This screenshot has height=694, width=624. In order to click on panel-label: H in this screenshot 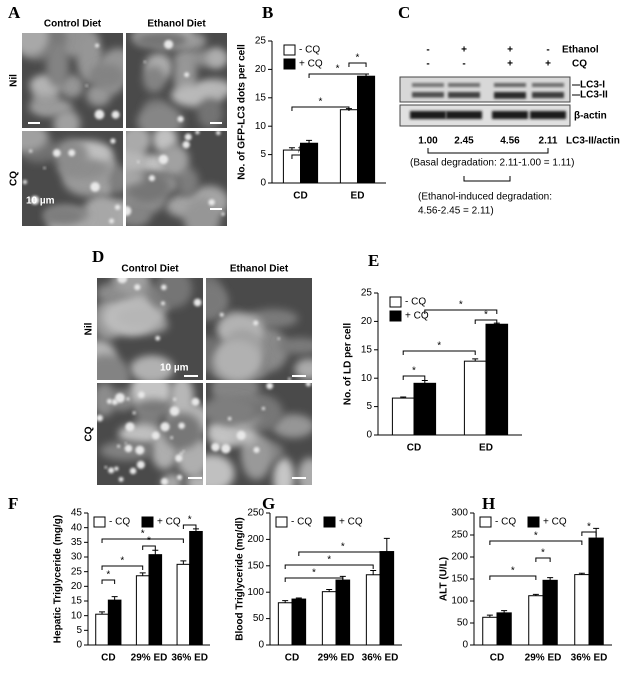, I will do `click(488, 503)`.